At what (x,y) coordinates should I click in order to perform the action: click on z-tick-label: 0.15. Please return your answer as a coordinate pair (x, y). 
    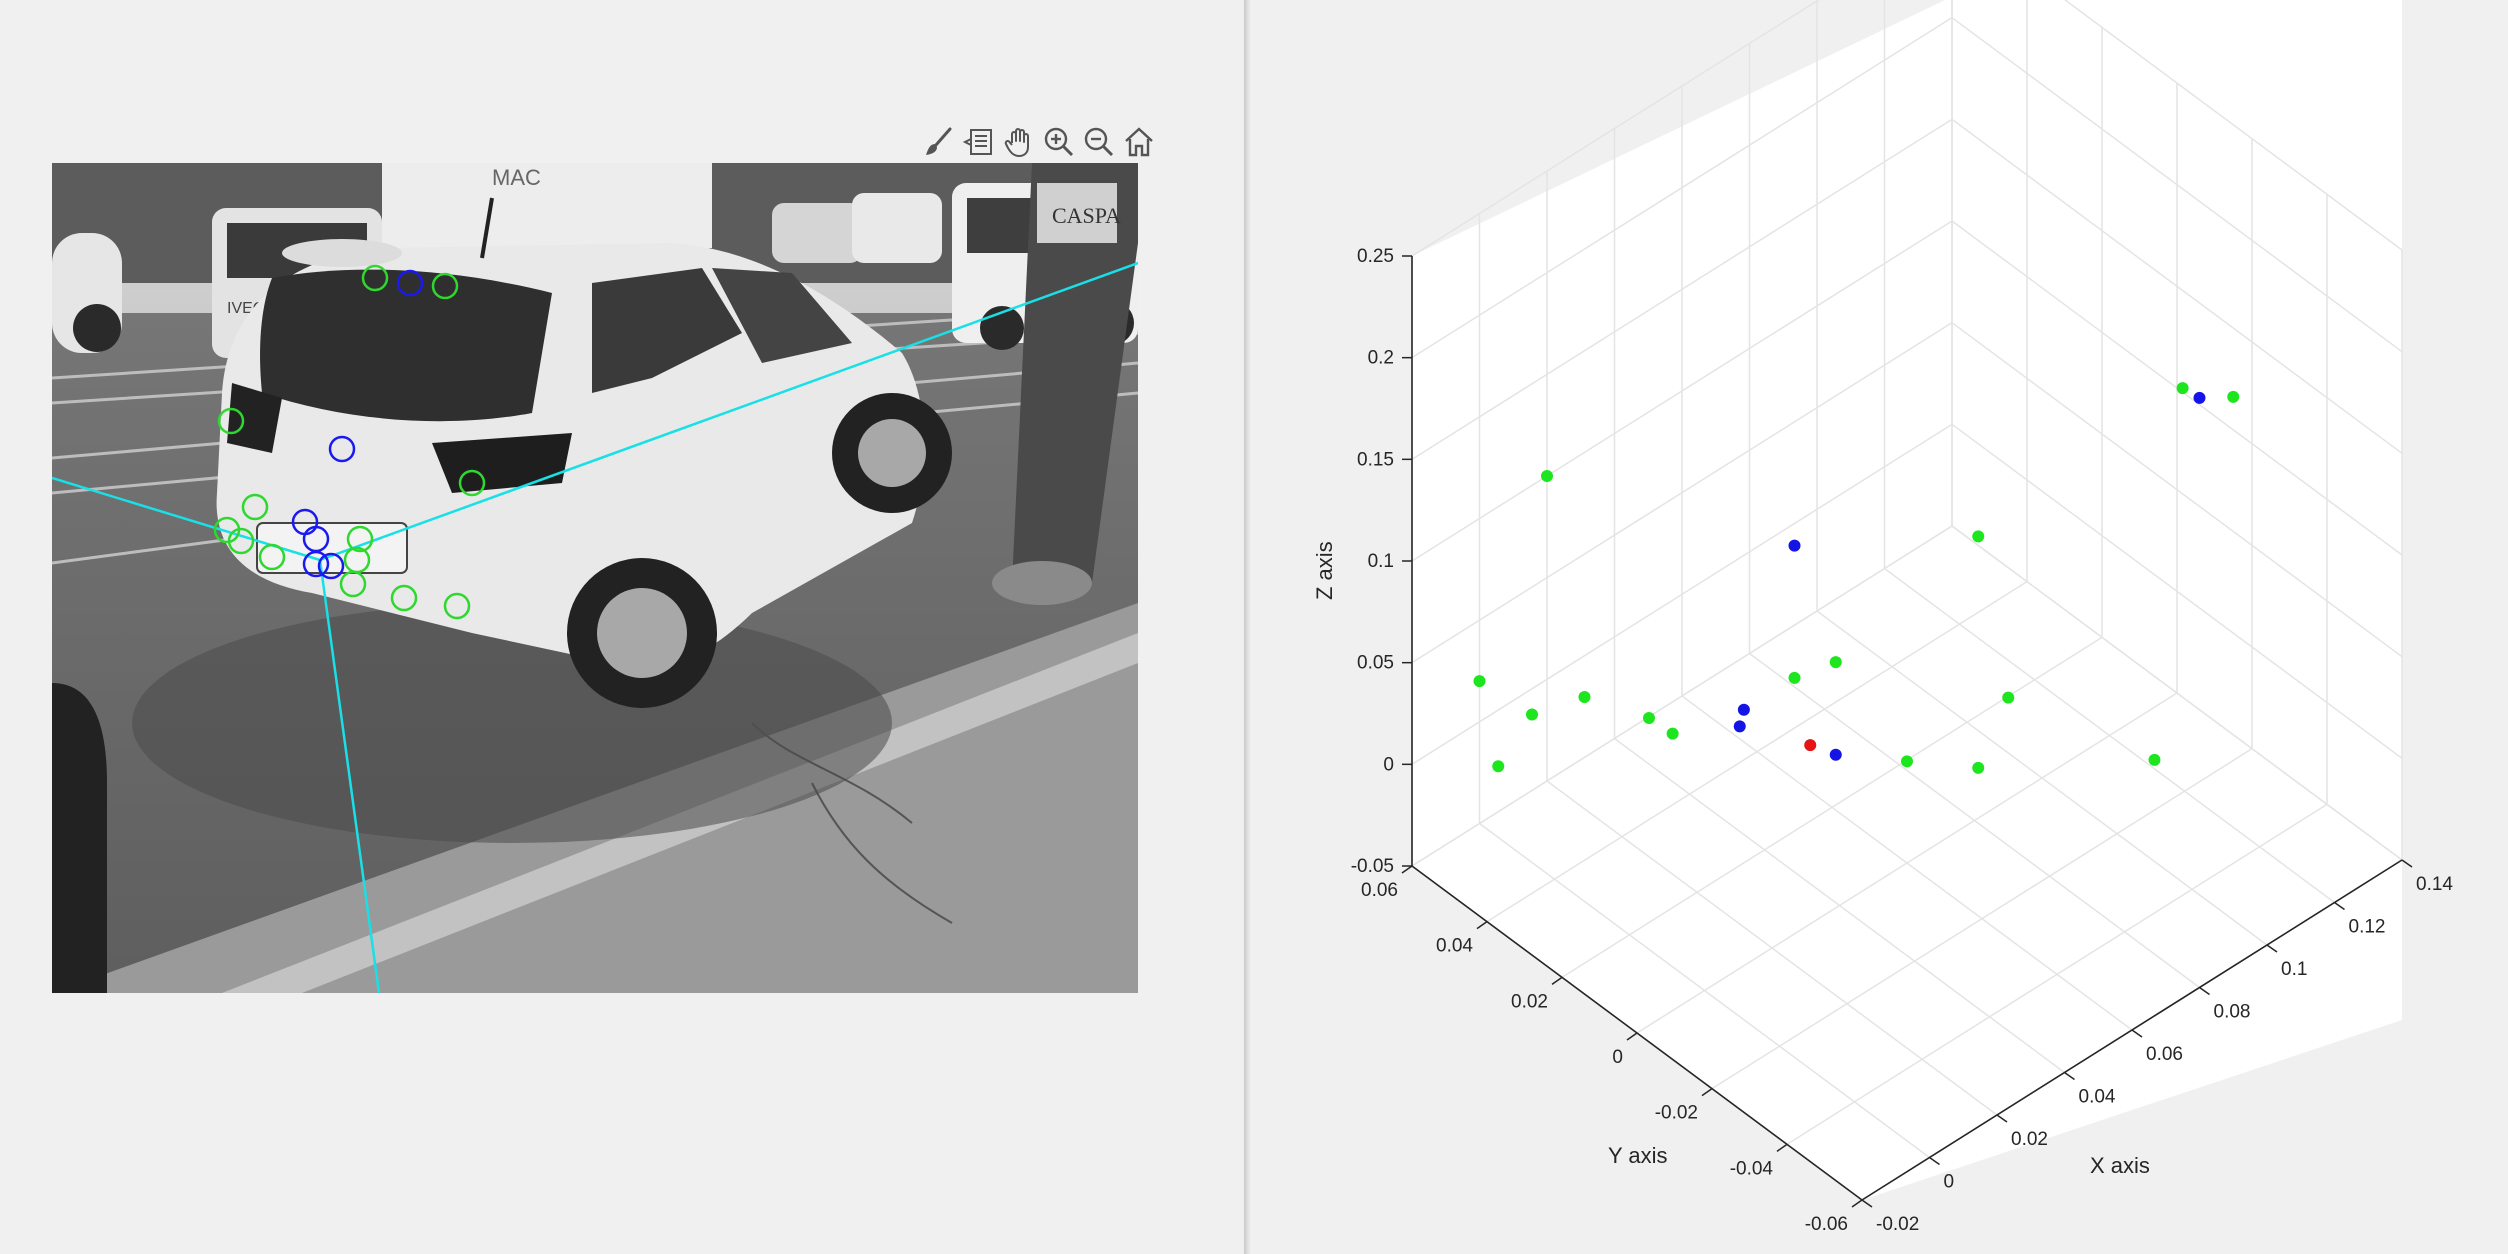
    Looking at the image, I should click on (1375, 459).